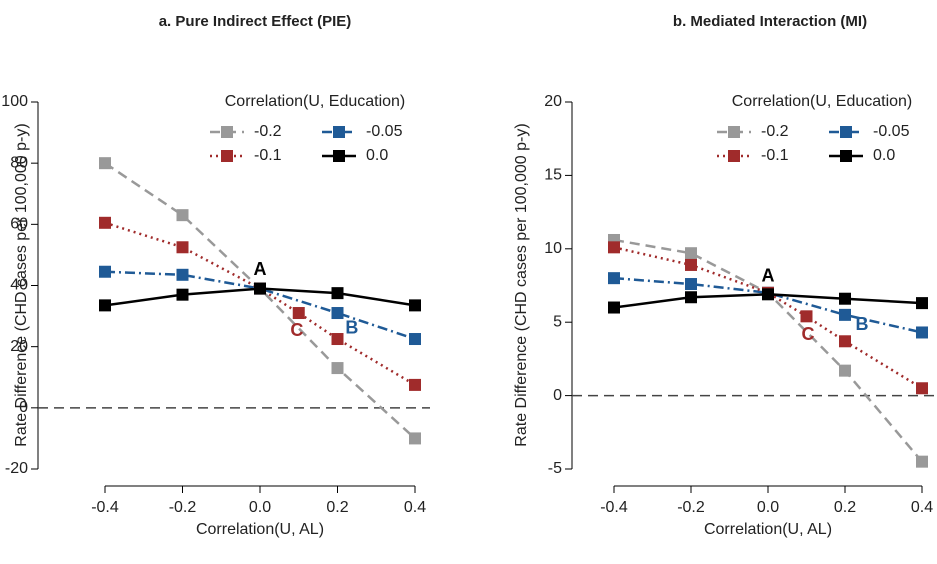  What do you see at coordinates (553, 175) in the screenshot?
I see `y-tick-label: 15` at bounding box center [553, 175].